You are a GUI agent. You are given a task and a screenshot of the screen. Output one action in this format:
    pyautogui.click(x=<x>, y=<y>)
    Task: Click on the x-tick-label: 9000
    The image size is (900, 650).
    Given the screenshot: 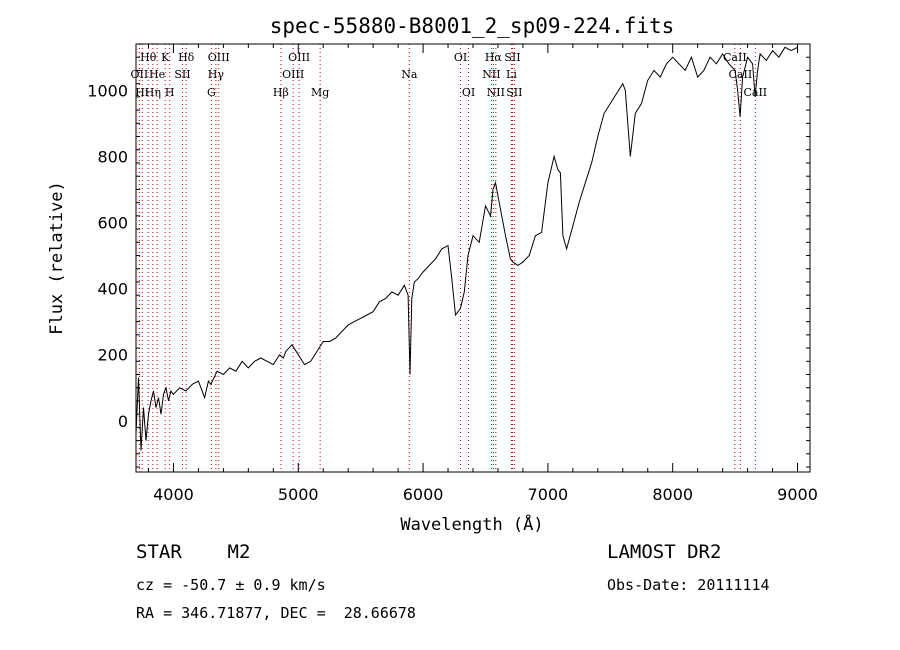 What is the action you would take?
    pyautogui.click(x=797, y=494)
    